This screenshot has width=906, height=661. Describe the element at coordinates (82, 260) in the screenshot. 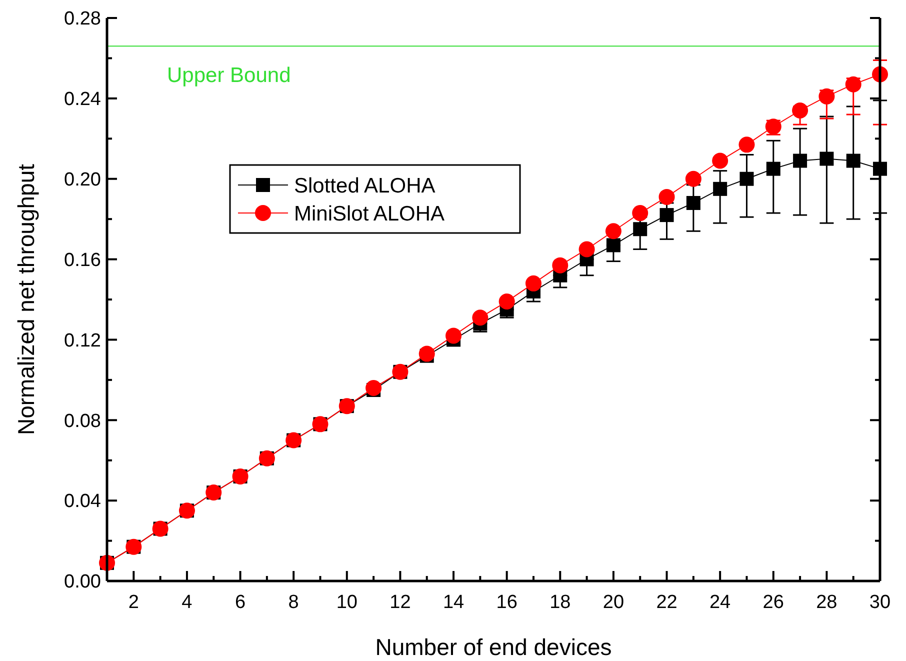

I see `y-tick-label: 0.16` at that location.